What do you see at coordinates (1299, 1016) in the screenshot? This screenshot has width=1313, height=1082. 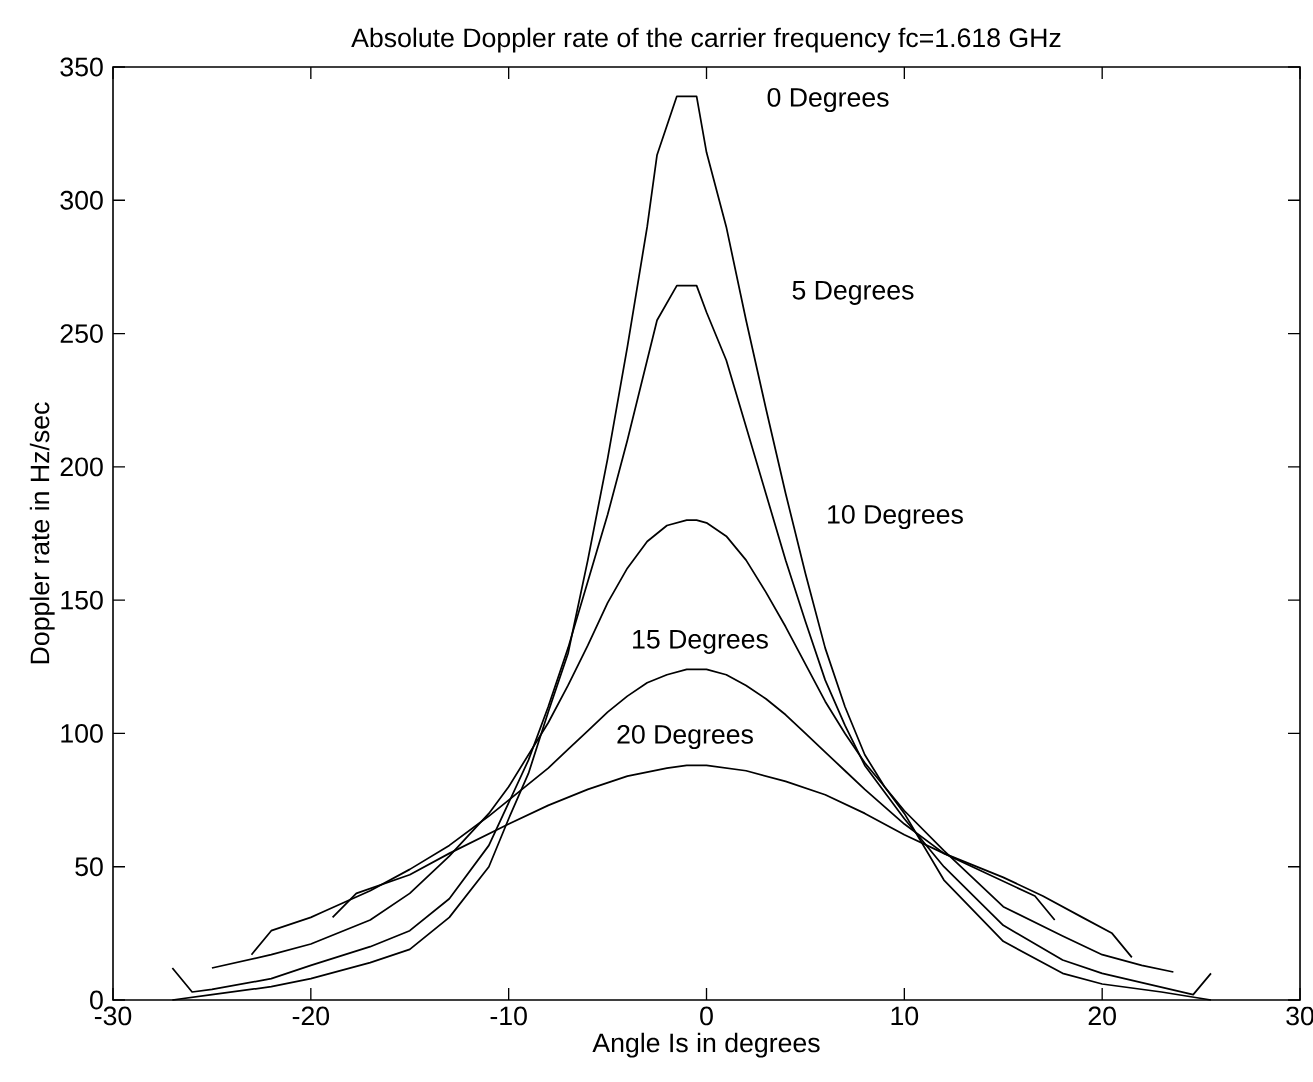 I see `x-tick-label: 30` at bounding box center [1299, 1016].